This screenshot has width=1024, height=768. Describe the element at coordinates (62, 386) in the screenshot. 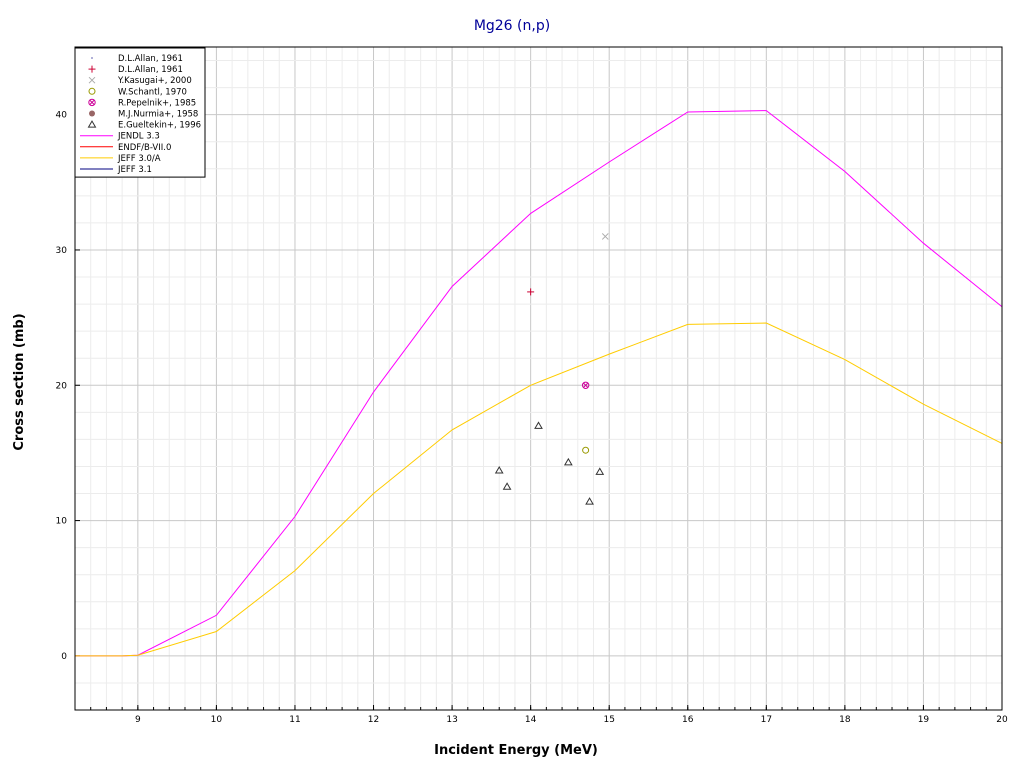

I see `y-tick-label: 20` at that location.